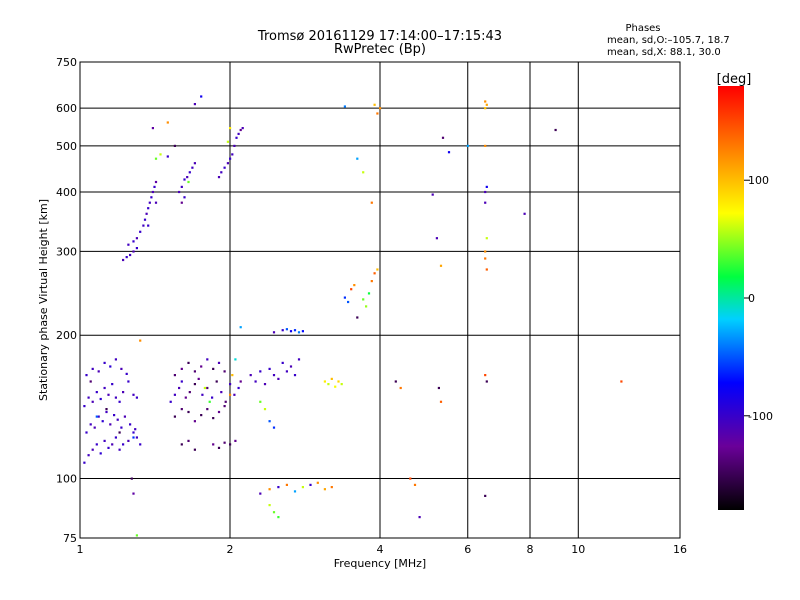  What do you see at coordinates (467, 549) in the screenshot?
I see `x-tick-label: 6` at bounding box center [467, 549].